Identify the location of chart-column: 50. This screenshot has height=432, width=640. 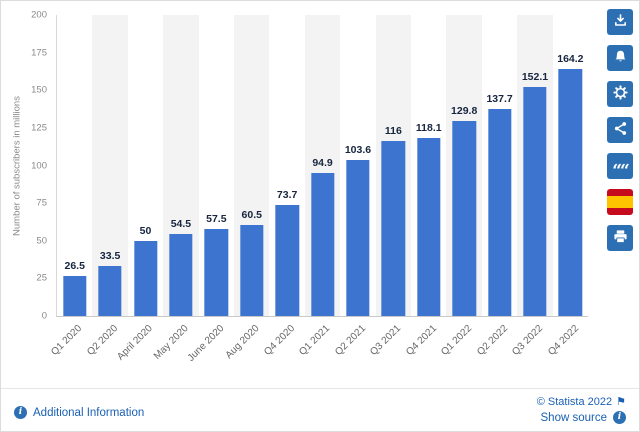
(145, 165).